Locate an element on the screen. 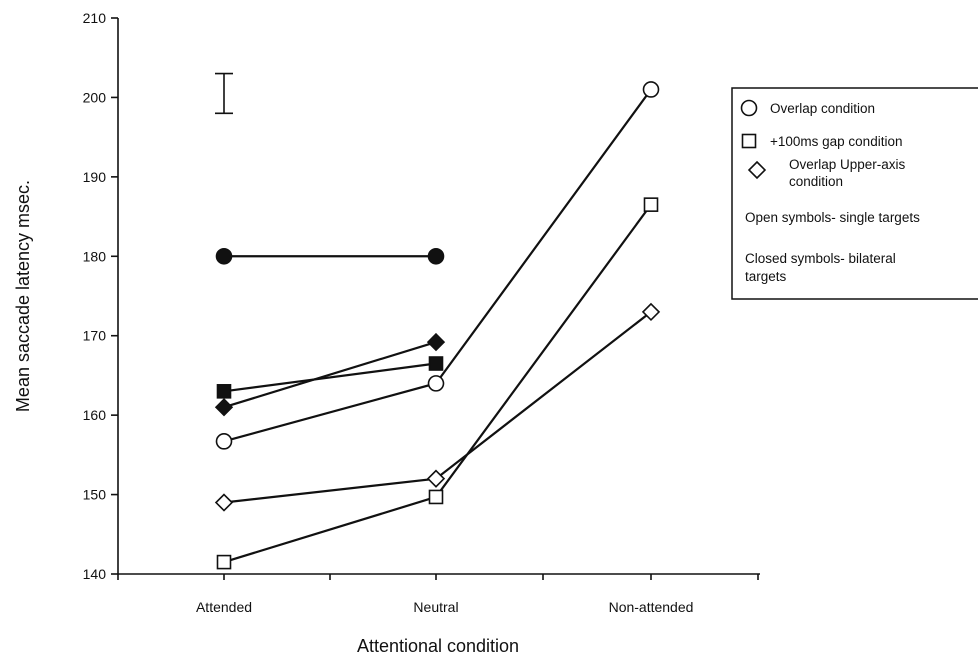 The height and width of the screenshot is (656, 978). x-axis: Attended Neutral Non-attended is located at coordinates (438, 594).